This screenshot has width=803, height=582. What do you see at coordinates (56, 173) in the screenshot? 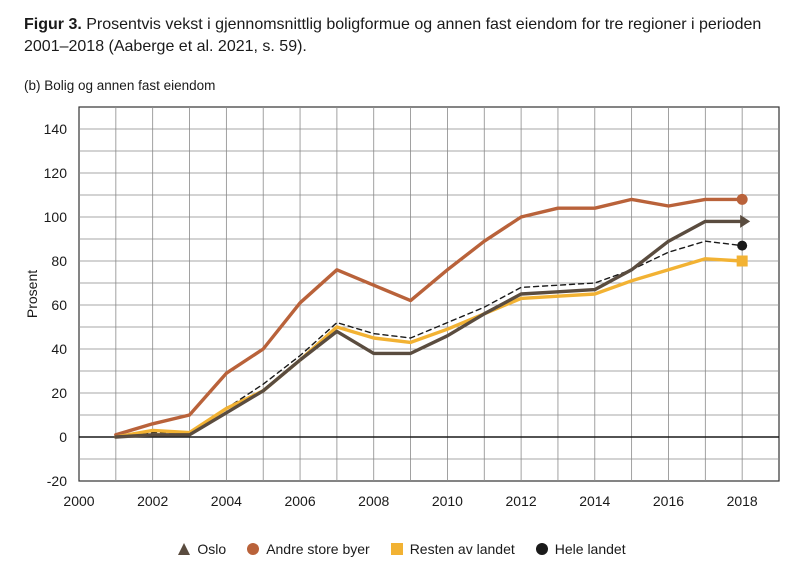
I see `y-tick-label: 120` at bounding box center [56, 173].